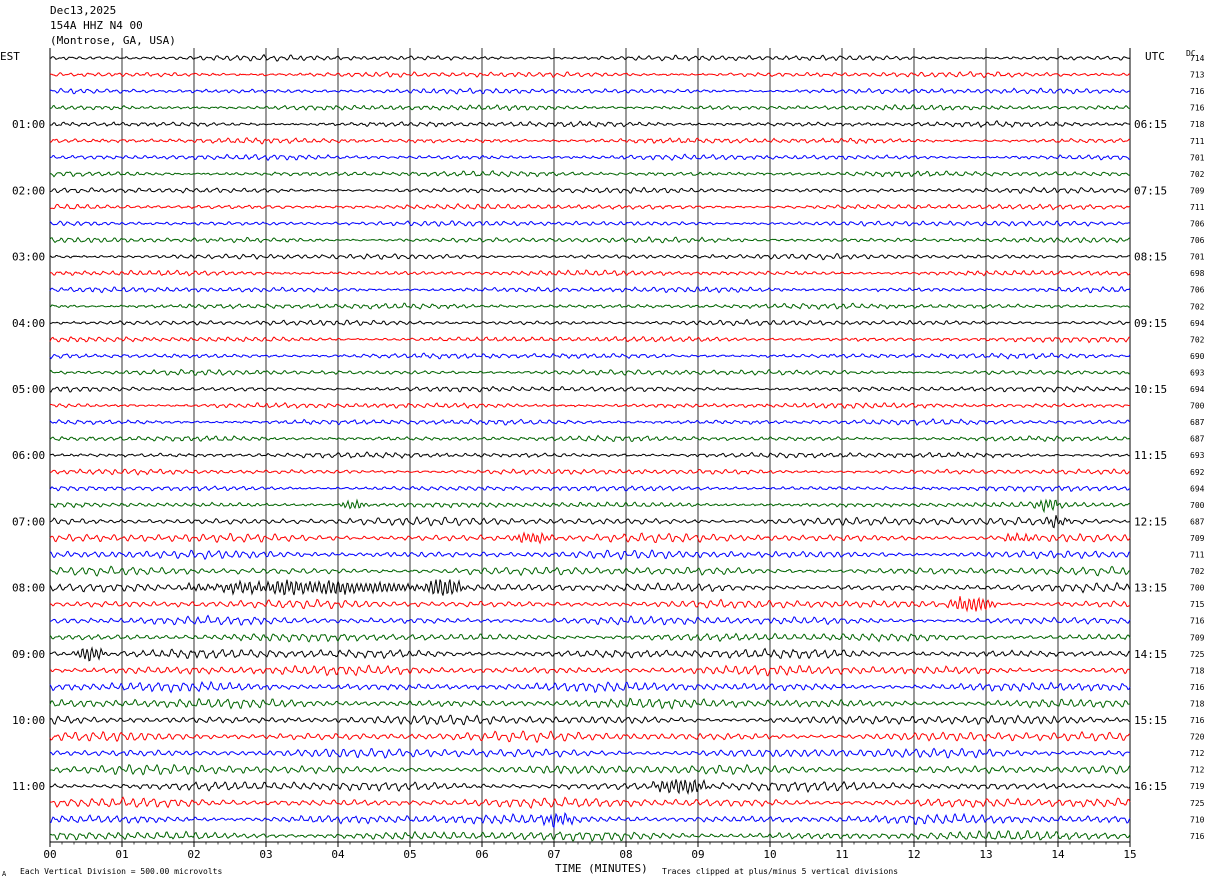  What do you see at coordinates (913, 854) in the screenshot?
I see `x-tick-label: 12` at bounding box center [913, 854].